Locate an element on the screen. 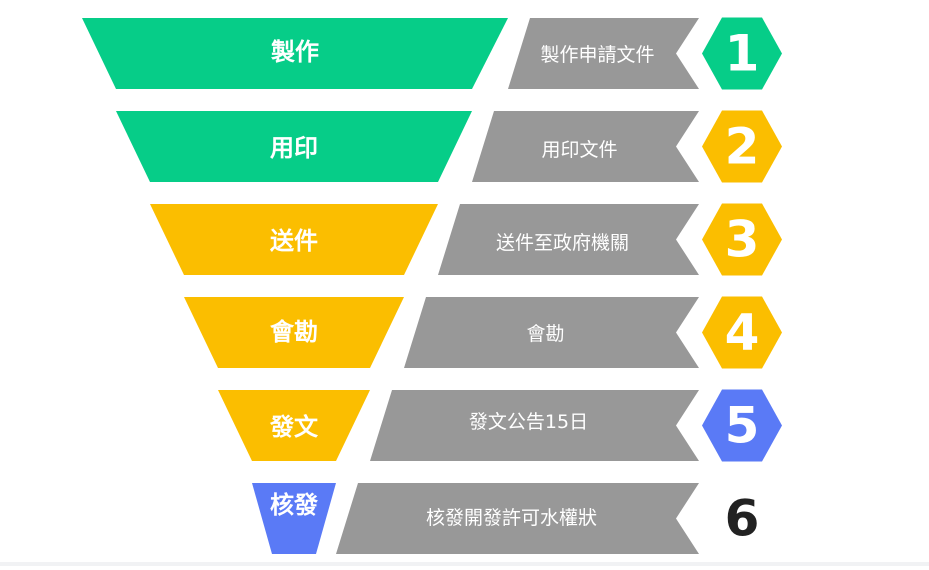 The width and height of the screenshot is (929, 570). step-number: 6 is located at coordinates (742, 519).